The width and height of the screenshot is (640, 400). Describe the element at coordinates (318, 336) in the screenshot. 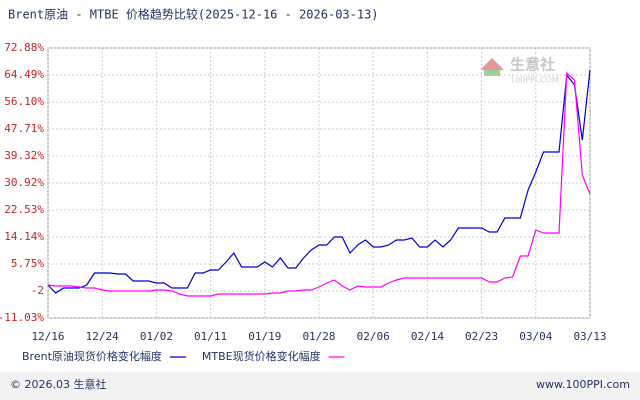

I see `x-tick-label: 01/28` at that location.